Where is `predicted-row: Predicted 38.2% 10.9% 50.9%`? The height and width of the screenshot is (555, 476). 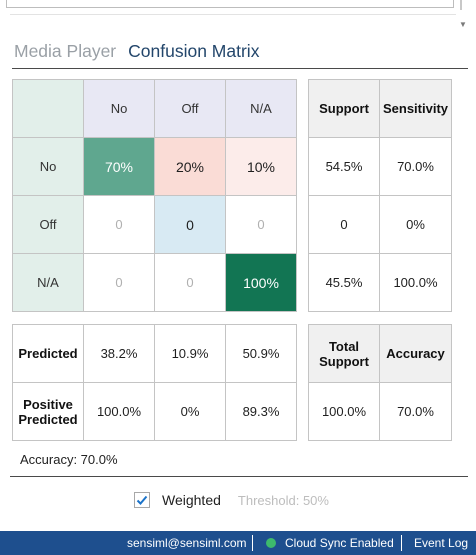 predicted-row: Predicted 38.2% 10.9% 50.9% is located at coordinates (155, 354).